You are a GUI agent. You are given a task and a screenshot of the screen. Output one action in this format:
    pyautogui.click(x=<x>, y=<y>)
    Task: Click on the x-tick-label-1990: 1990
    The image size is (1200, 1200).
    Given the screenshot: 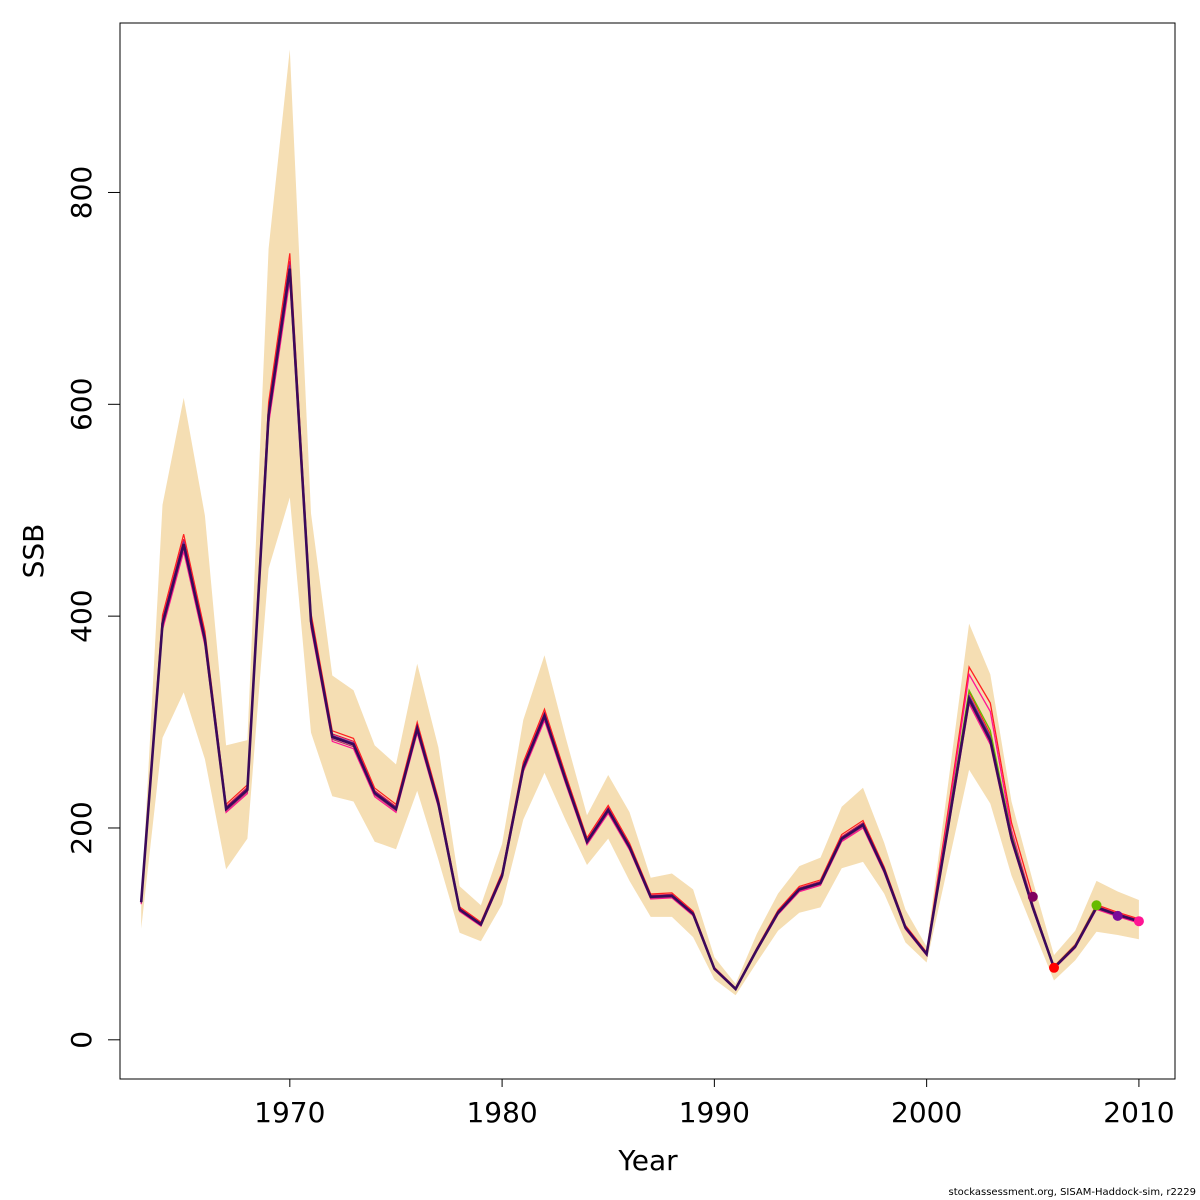 What is the action you would take?
    pyautogui.click(x=714, y=1112)
    